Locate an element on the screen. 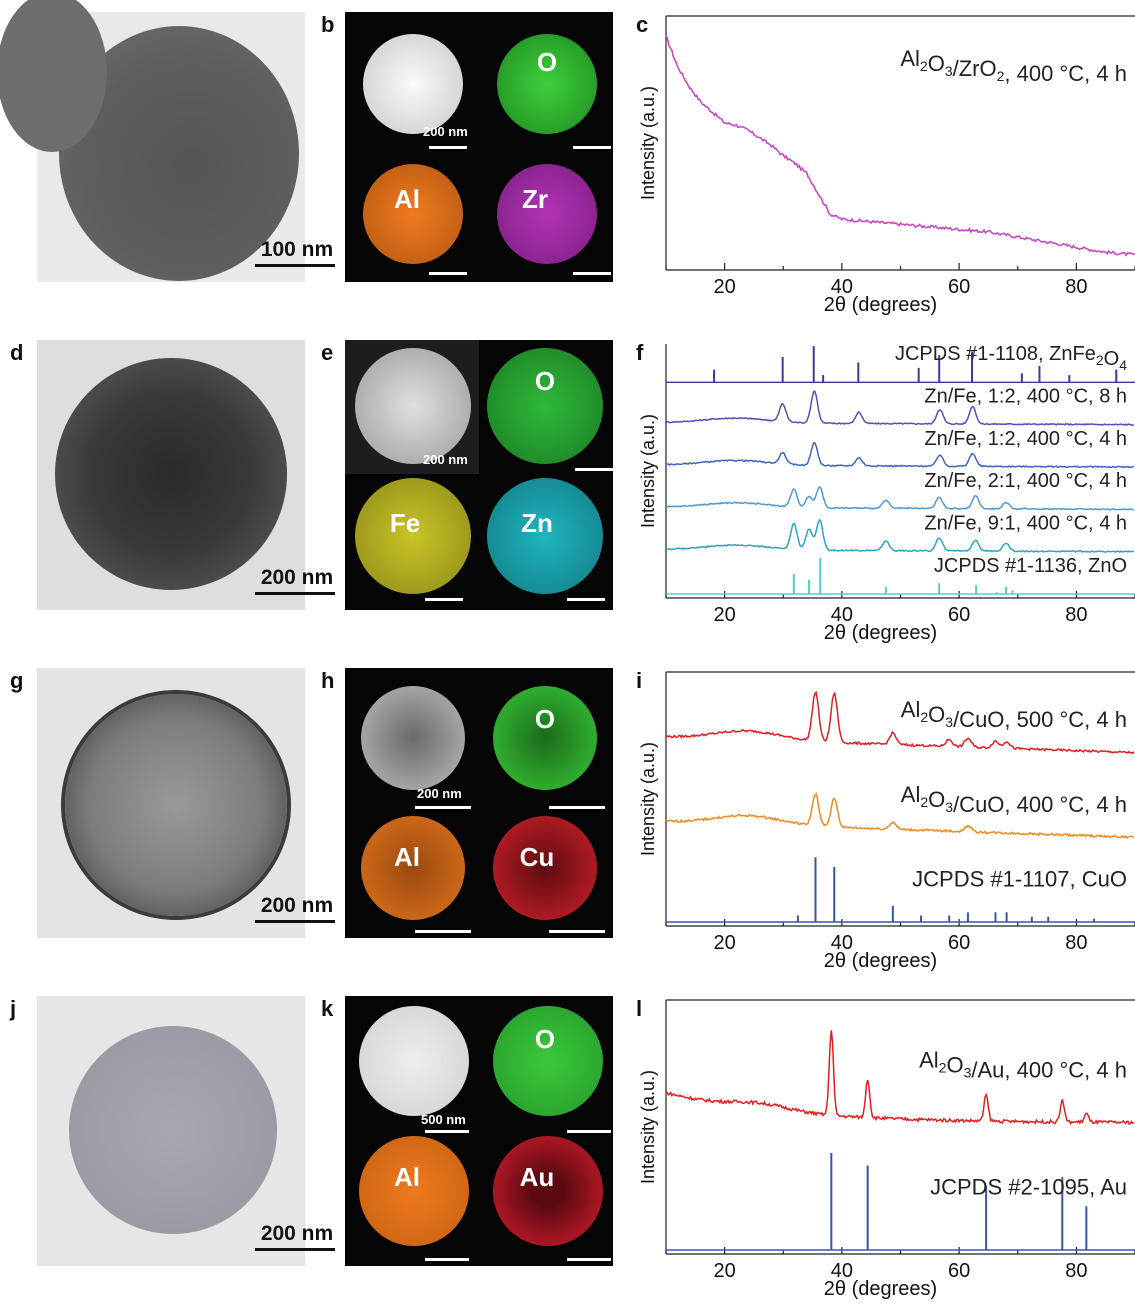 The image size is (1135, 1314). element-label: Cu is located at coordinates (537, 857).